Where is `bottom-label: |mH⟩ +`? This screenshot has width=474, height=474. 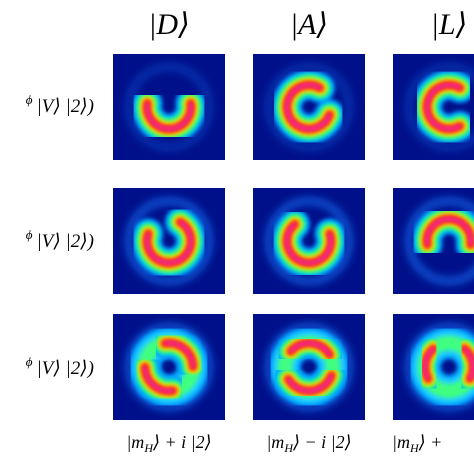
bottom-label: |mH⟩ + is located at coordinates (417, 443).